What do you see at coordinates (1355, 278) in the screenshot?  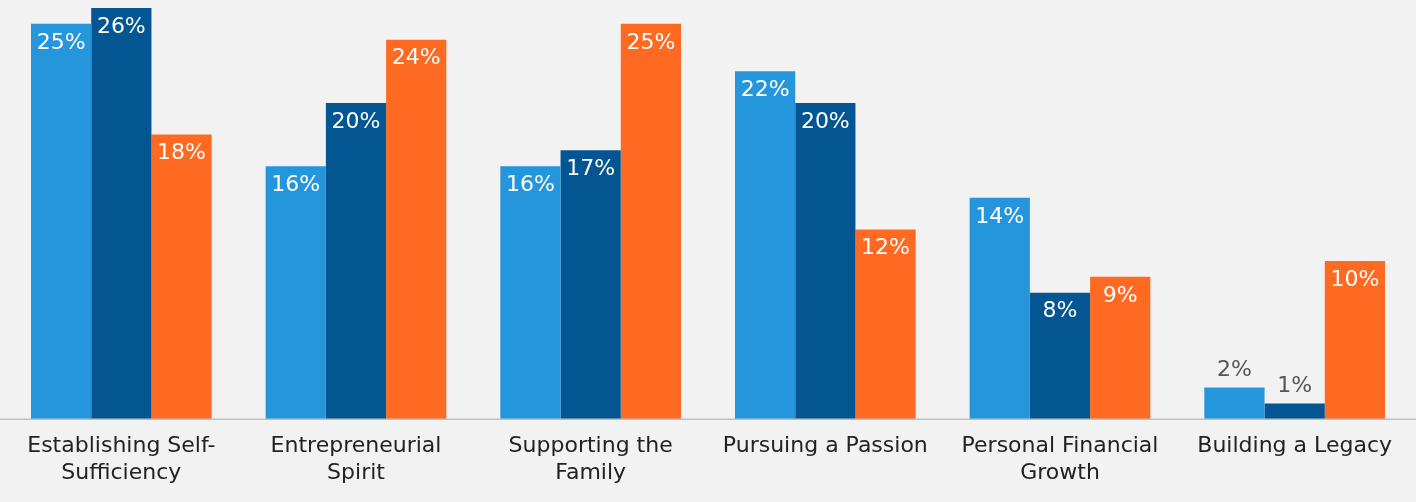 I see `data-label: 10%` at bounding box center [1355, 278].